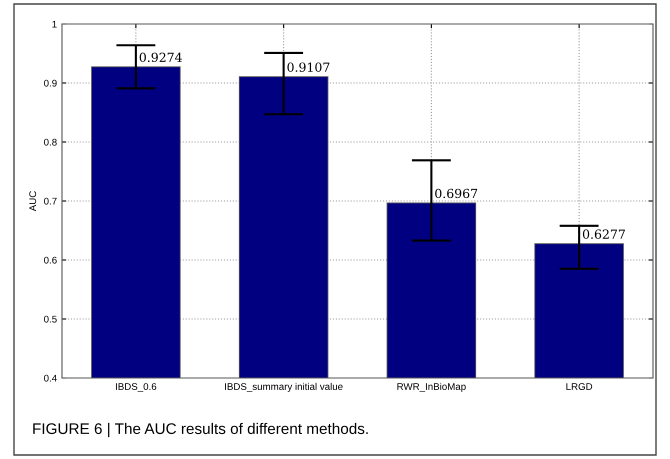 Image resolution: width=670 pixels, height=459 pixels. What do you see at coordinates (308, 67) in the screenshot?
I see `data-label: 0.9107` at bounding box center [308, 67].